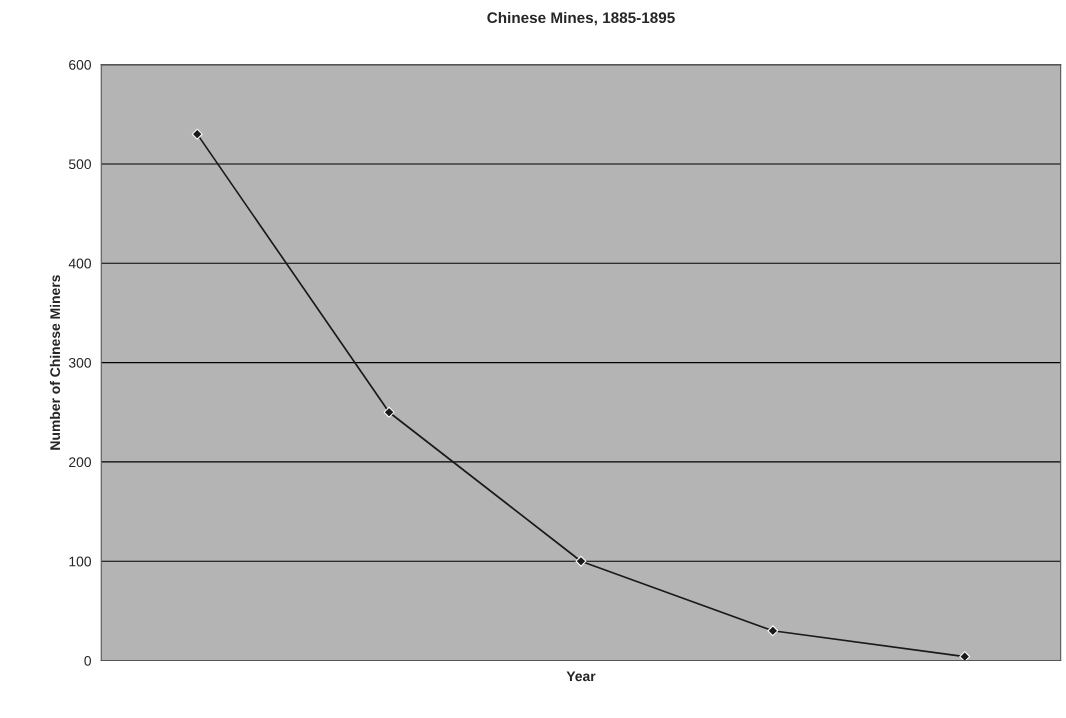 The width and height of the screenshot is (1066, 718). What do you see at coordinates (80, 462) in the screenshot?
I see `y-tick-label: 200` at bounding box center [80, 462].